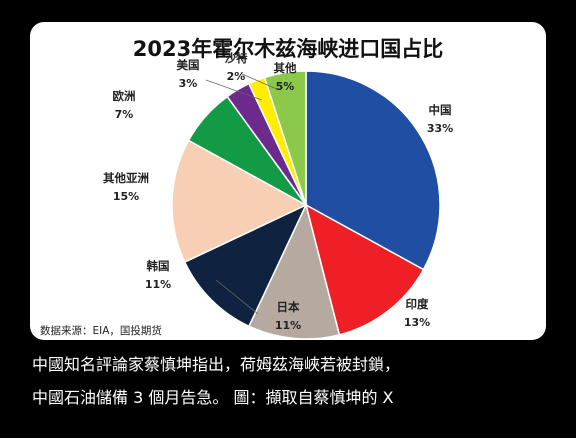  I want to click on chart-title: 2023年霍尔木兹海峡进口国占比, so click(288, 49).